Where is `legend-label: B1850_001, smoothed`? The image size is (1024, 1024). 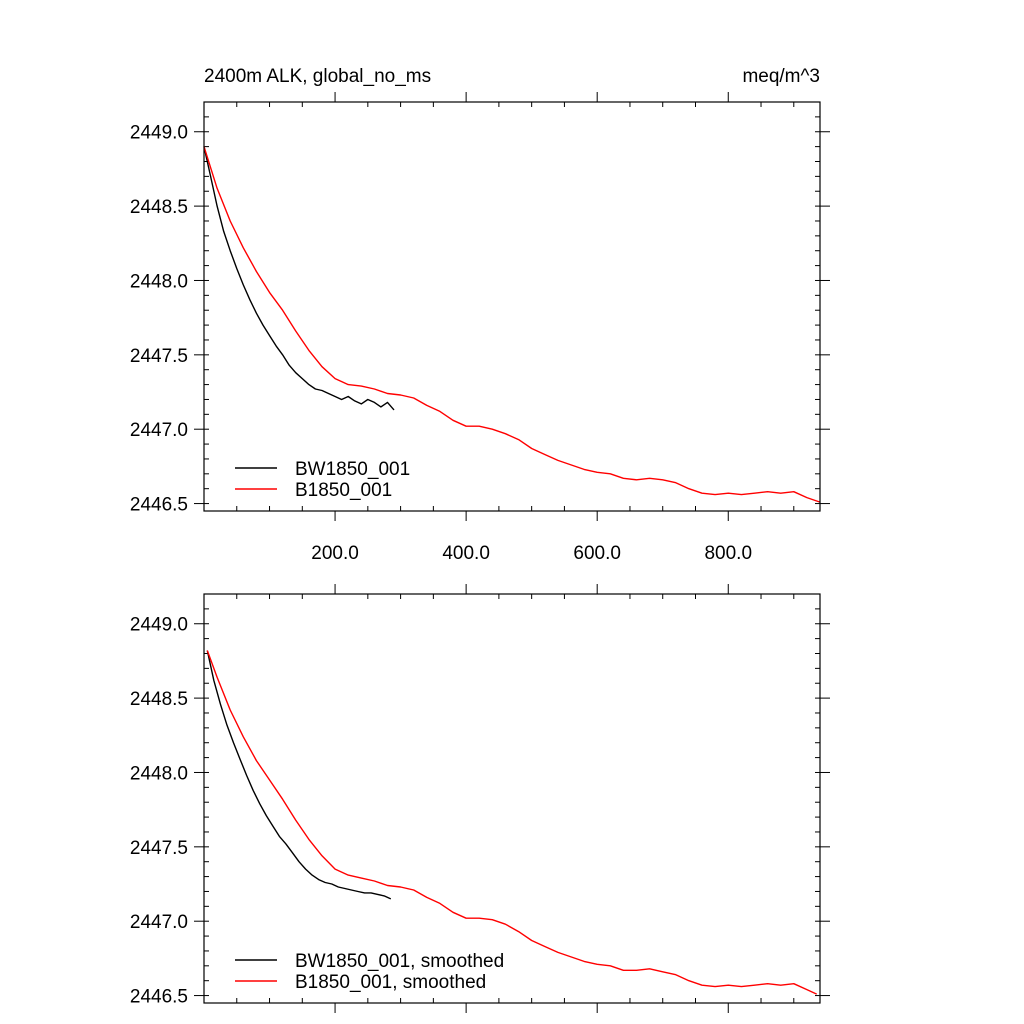
legend-label: B1850_001, smoothed is located at coordinates (390, 982).